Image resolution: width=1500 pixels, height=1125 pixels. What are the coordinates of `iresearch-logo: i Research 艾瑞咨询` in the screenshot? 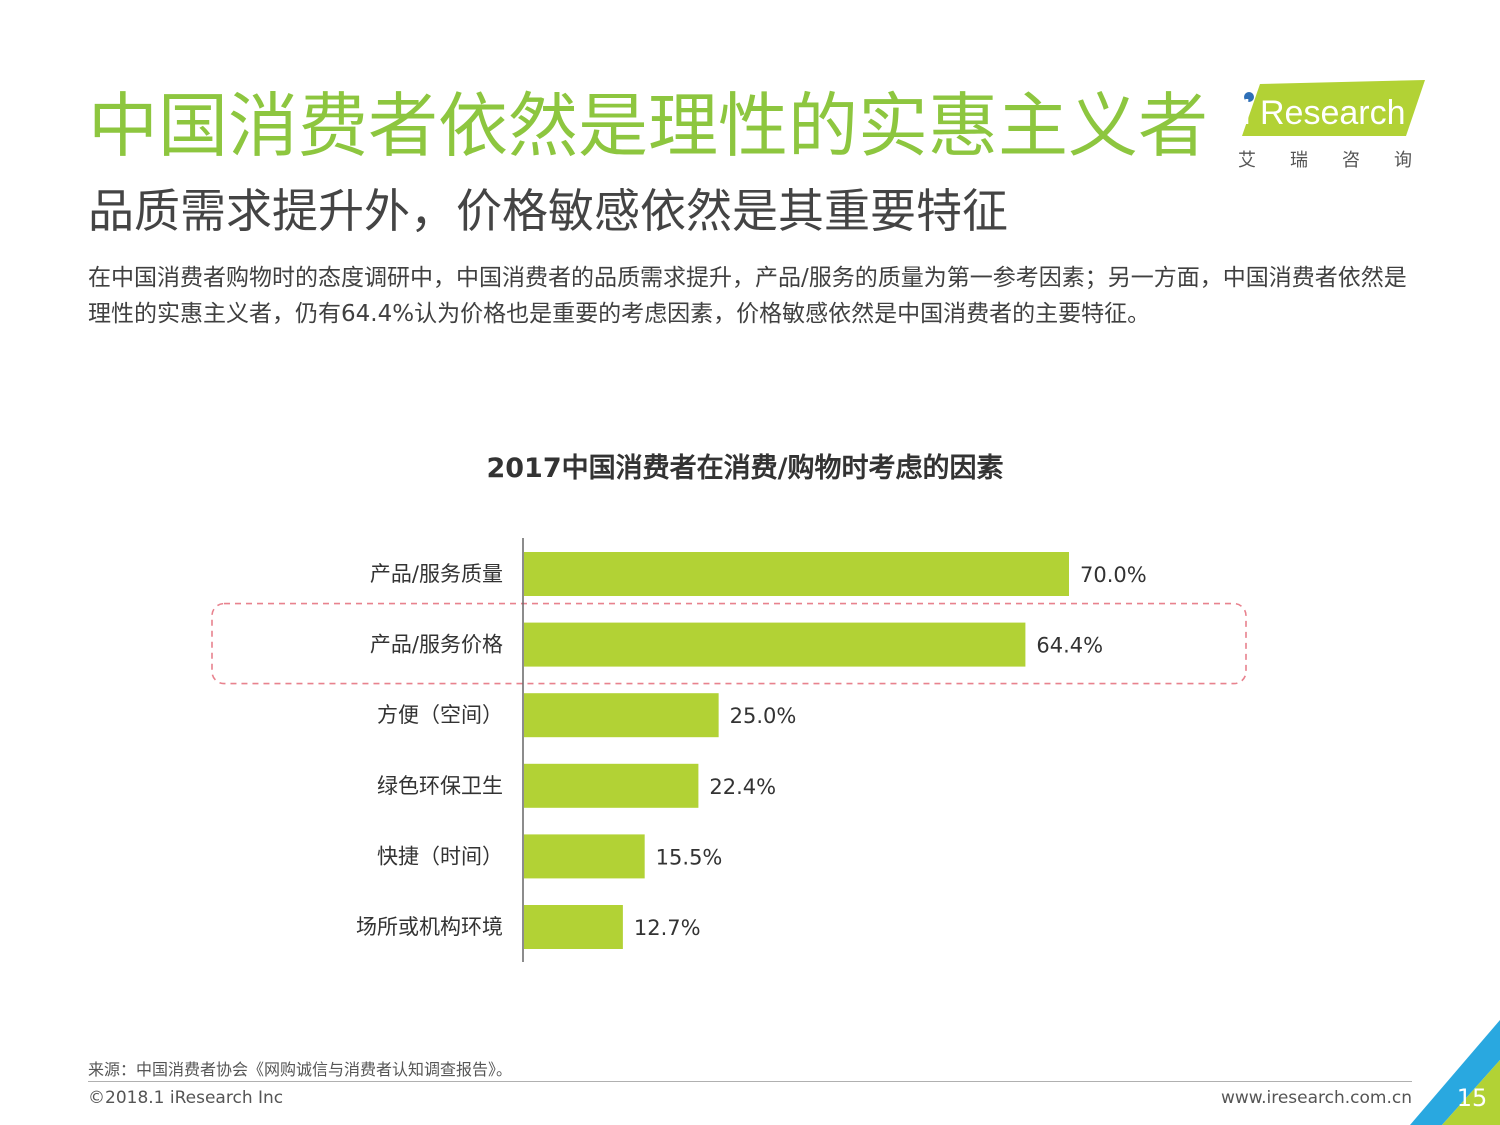 It's located at (1333, 127).